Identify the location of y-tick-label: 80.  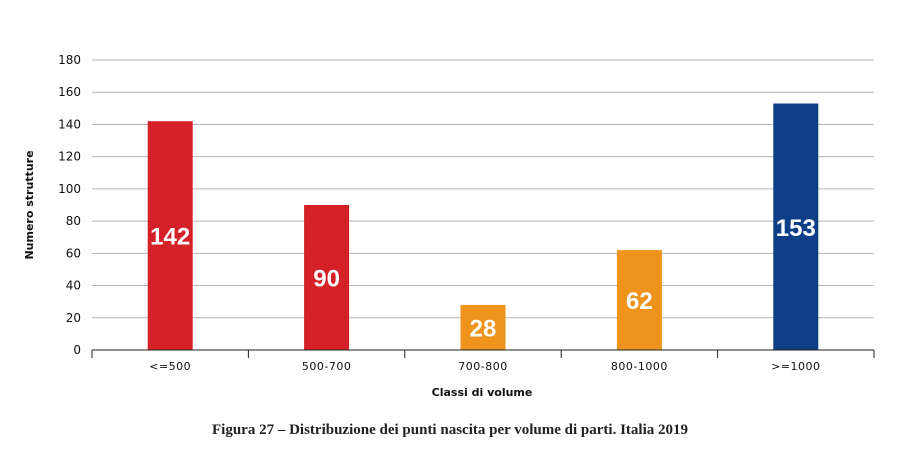
(73, 221).